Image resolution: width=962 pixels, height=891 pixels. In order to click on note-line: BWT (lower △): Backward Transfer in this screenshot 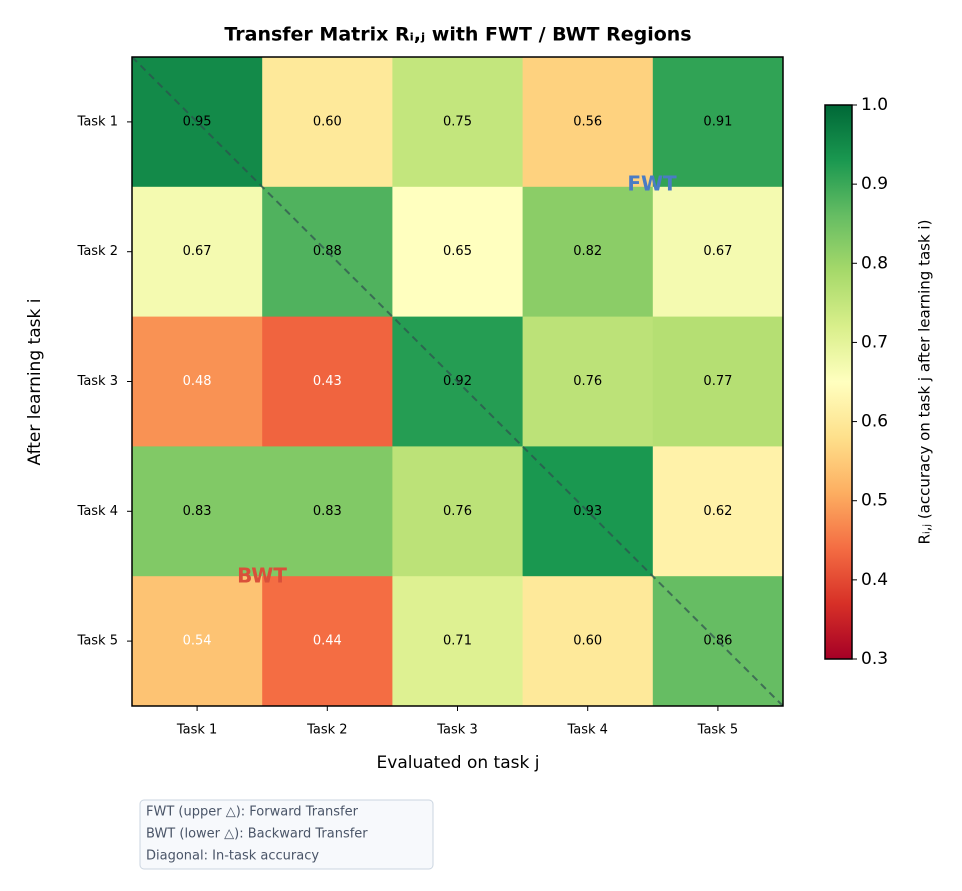, I will do `click(257, 834)`.